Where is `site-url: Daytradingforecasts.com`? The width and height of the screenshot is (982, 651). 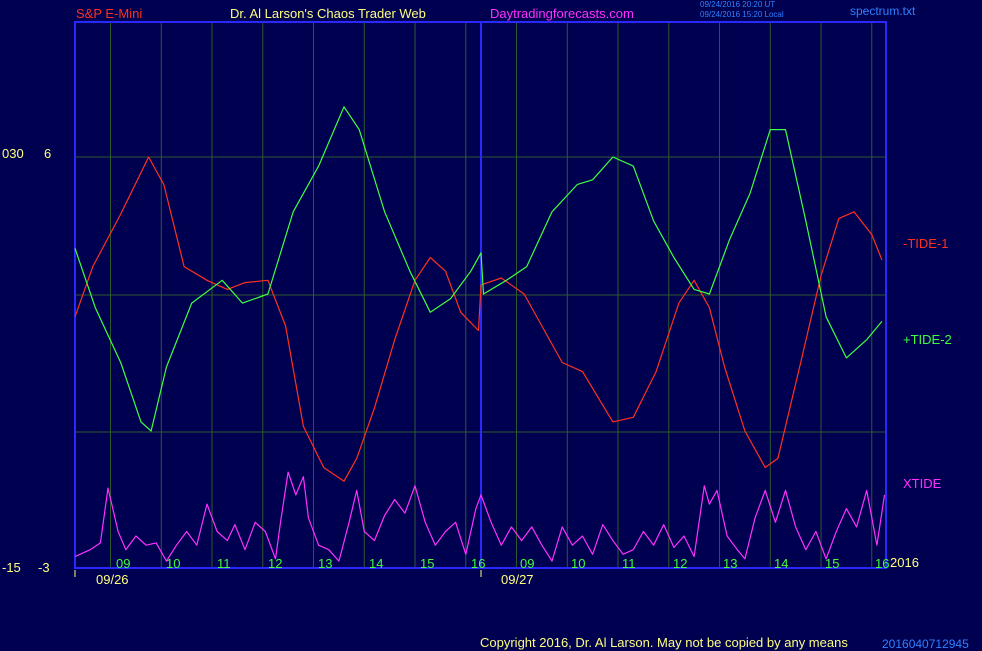 site-url: Daytradingforecasts.com is located at coordinates (562, 13).